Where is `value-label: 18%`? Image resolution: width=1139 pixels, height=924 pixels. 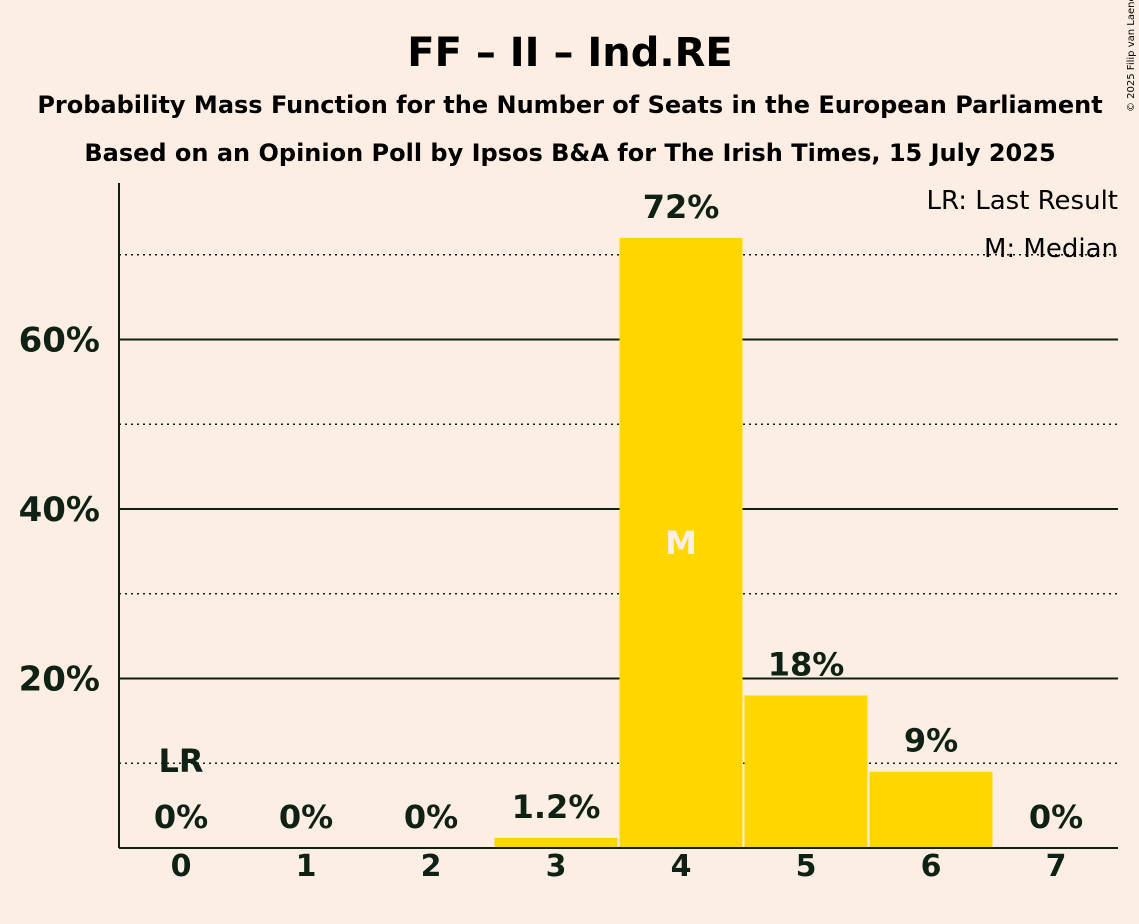 value-label: 18% is located at coordinates (806, 664).